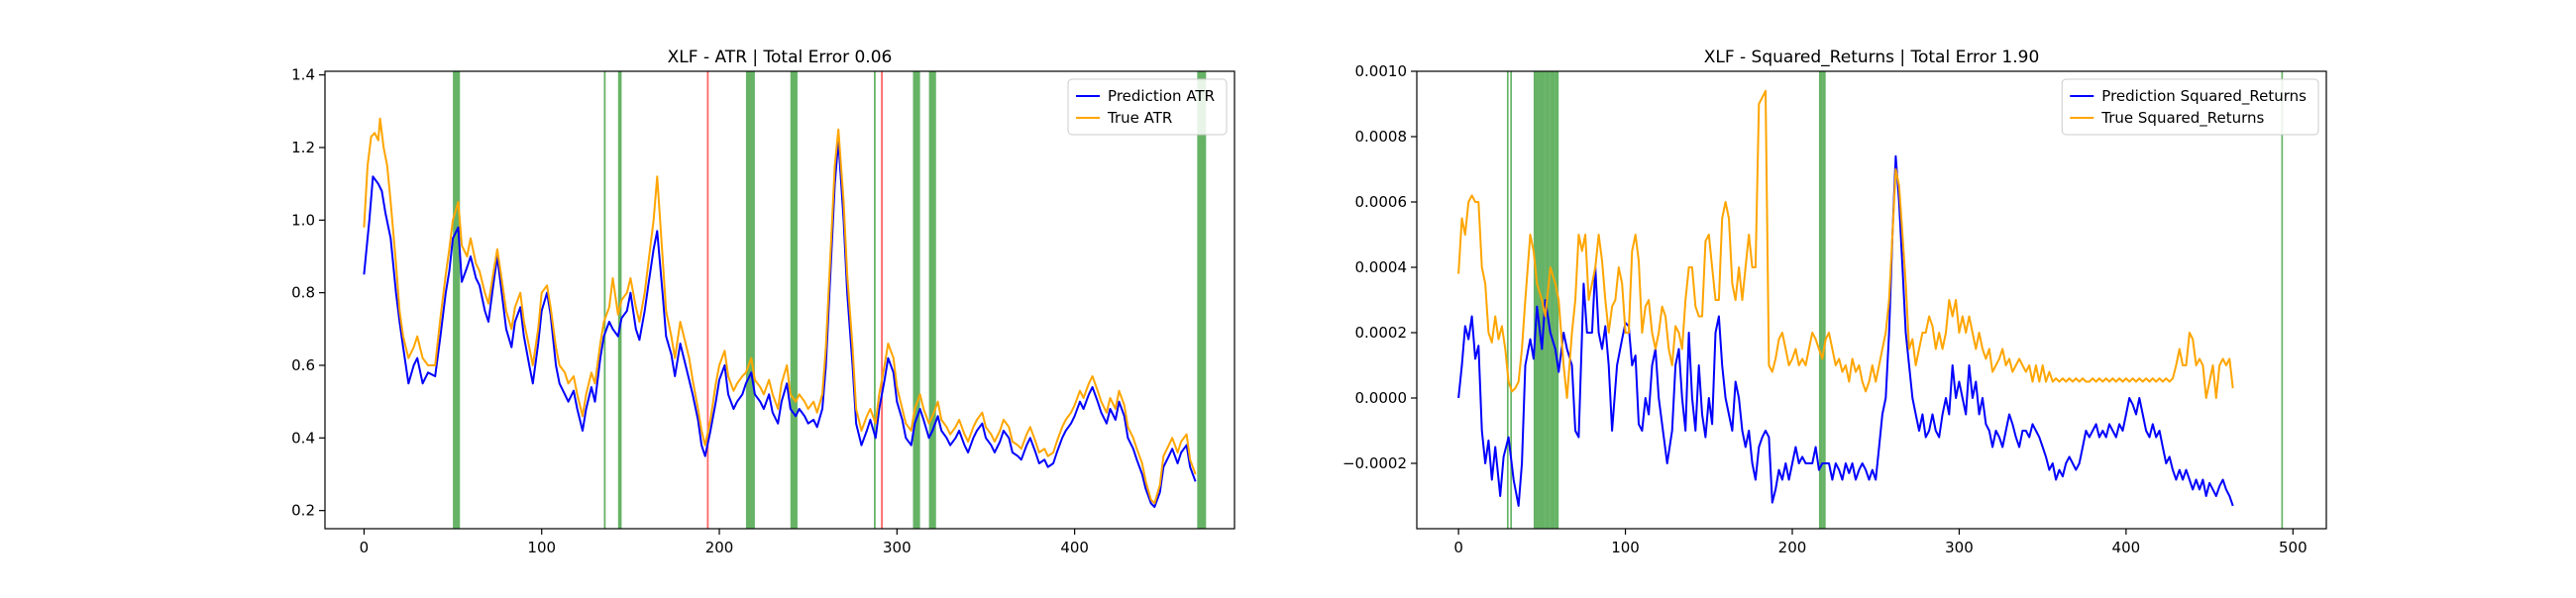 This screenshot has height=598, width=2576. Describe the element at coordinates (780, 57) in the screenshot. I see `chart-title: XLF - ATR | Total Error 0.06` at that location.